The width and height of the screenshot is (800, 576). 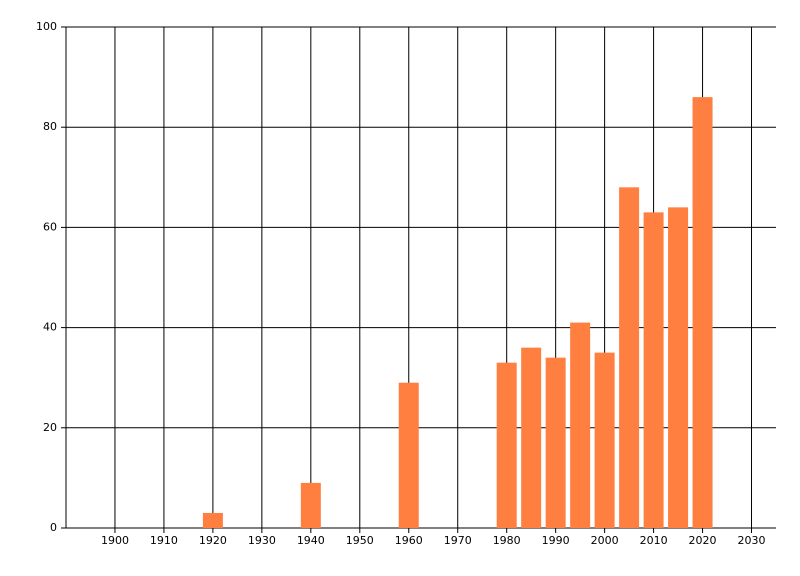 What do you see at coordinates (311, 540) in the screenshot?
I see `x-tick-label: 1940` at bounding box center [311, 540].